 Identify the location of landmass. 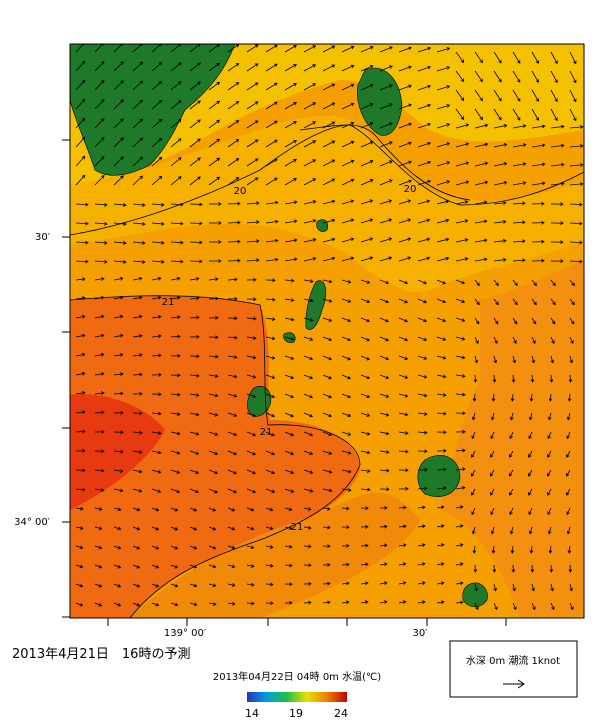
(153, 110).